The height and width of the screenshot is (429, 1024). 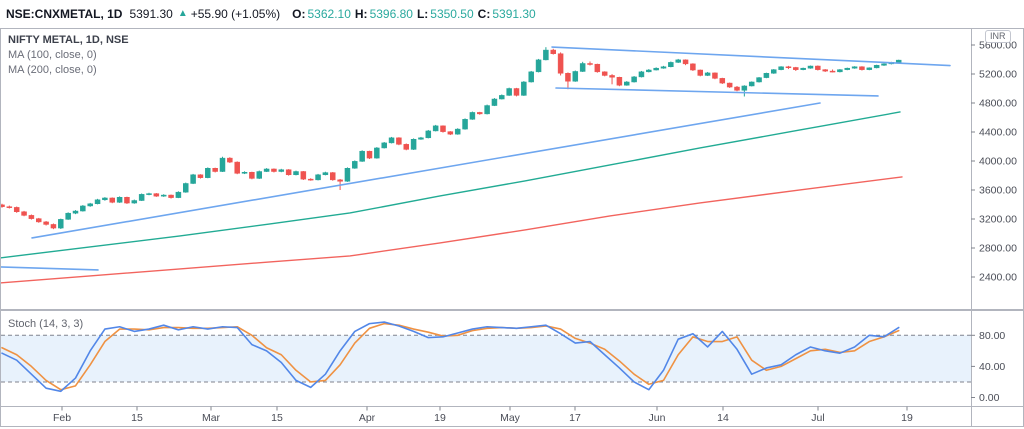 What do you see at coordinates (452, 13) in the screenshot?
I see `low-value: 5350.50` at bounding box center [452, 13].